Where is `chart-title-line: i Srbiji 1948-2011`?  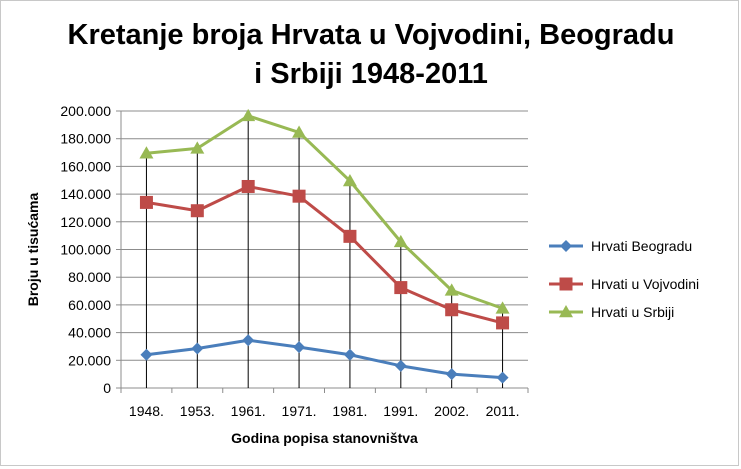
chart-title-line: i Srbiji 1948-2011 is located at coordinates (371, 74).